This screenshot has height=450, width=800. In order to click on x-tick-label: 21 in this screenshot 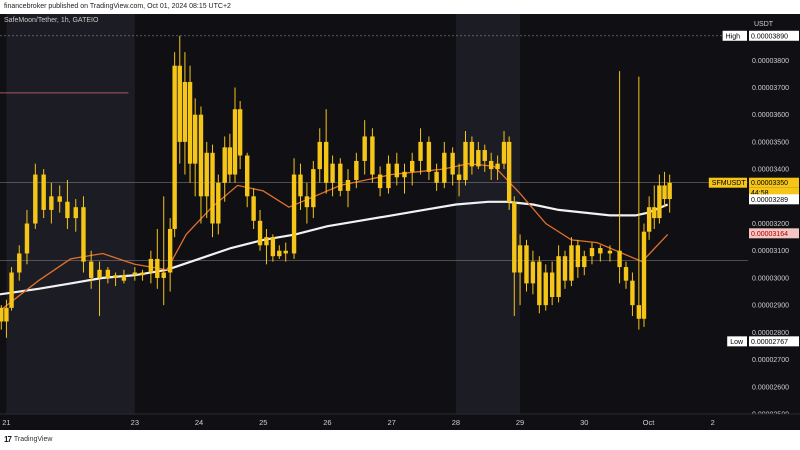, I will do `click(6, 422)`.